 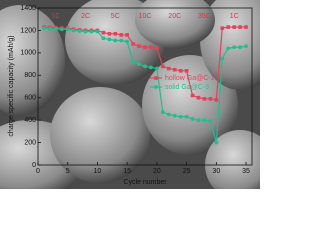 I want to click on rate-label: 20C, so click(x=174, y=16).